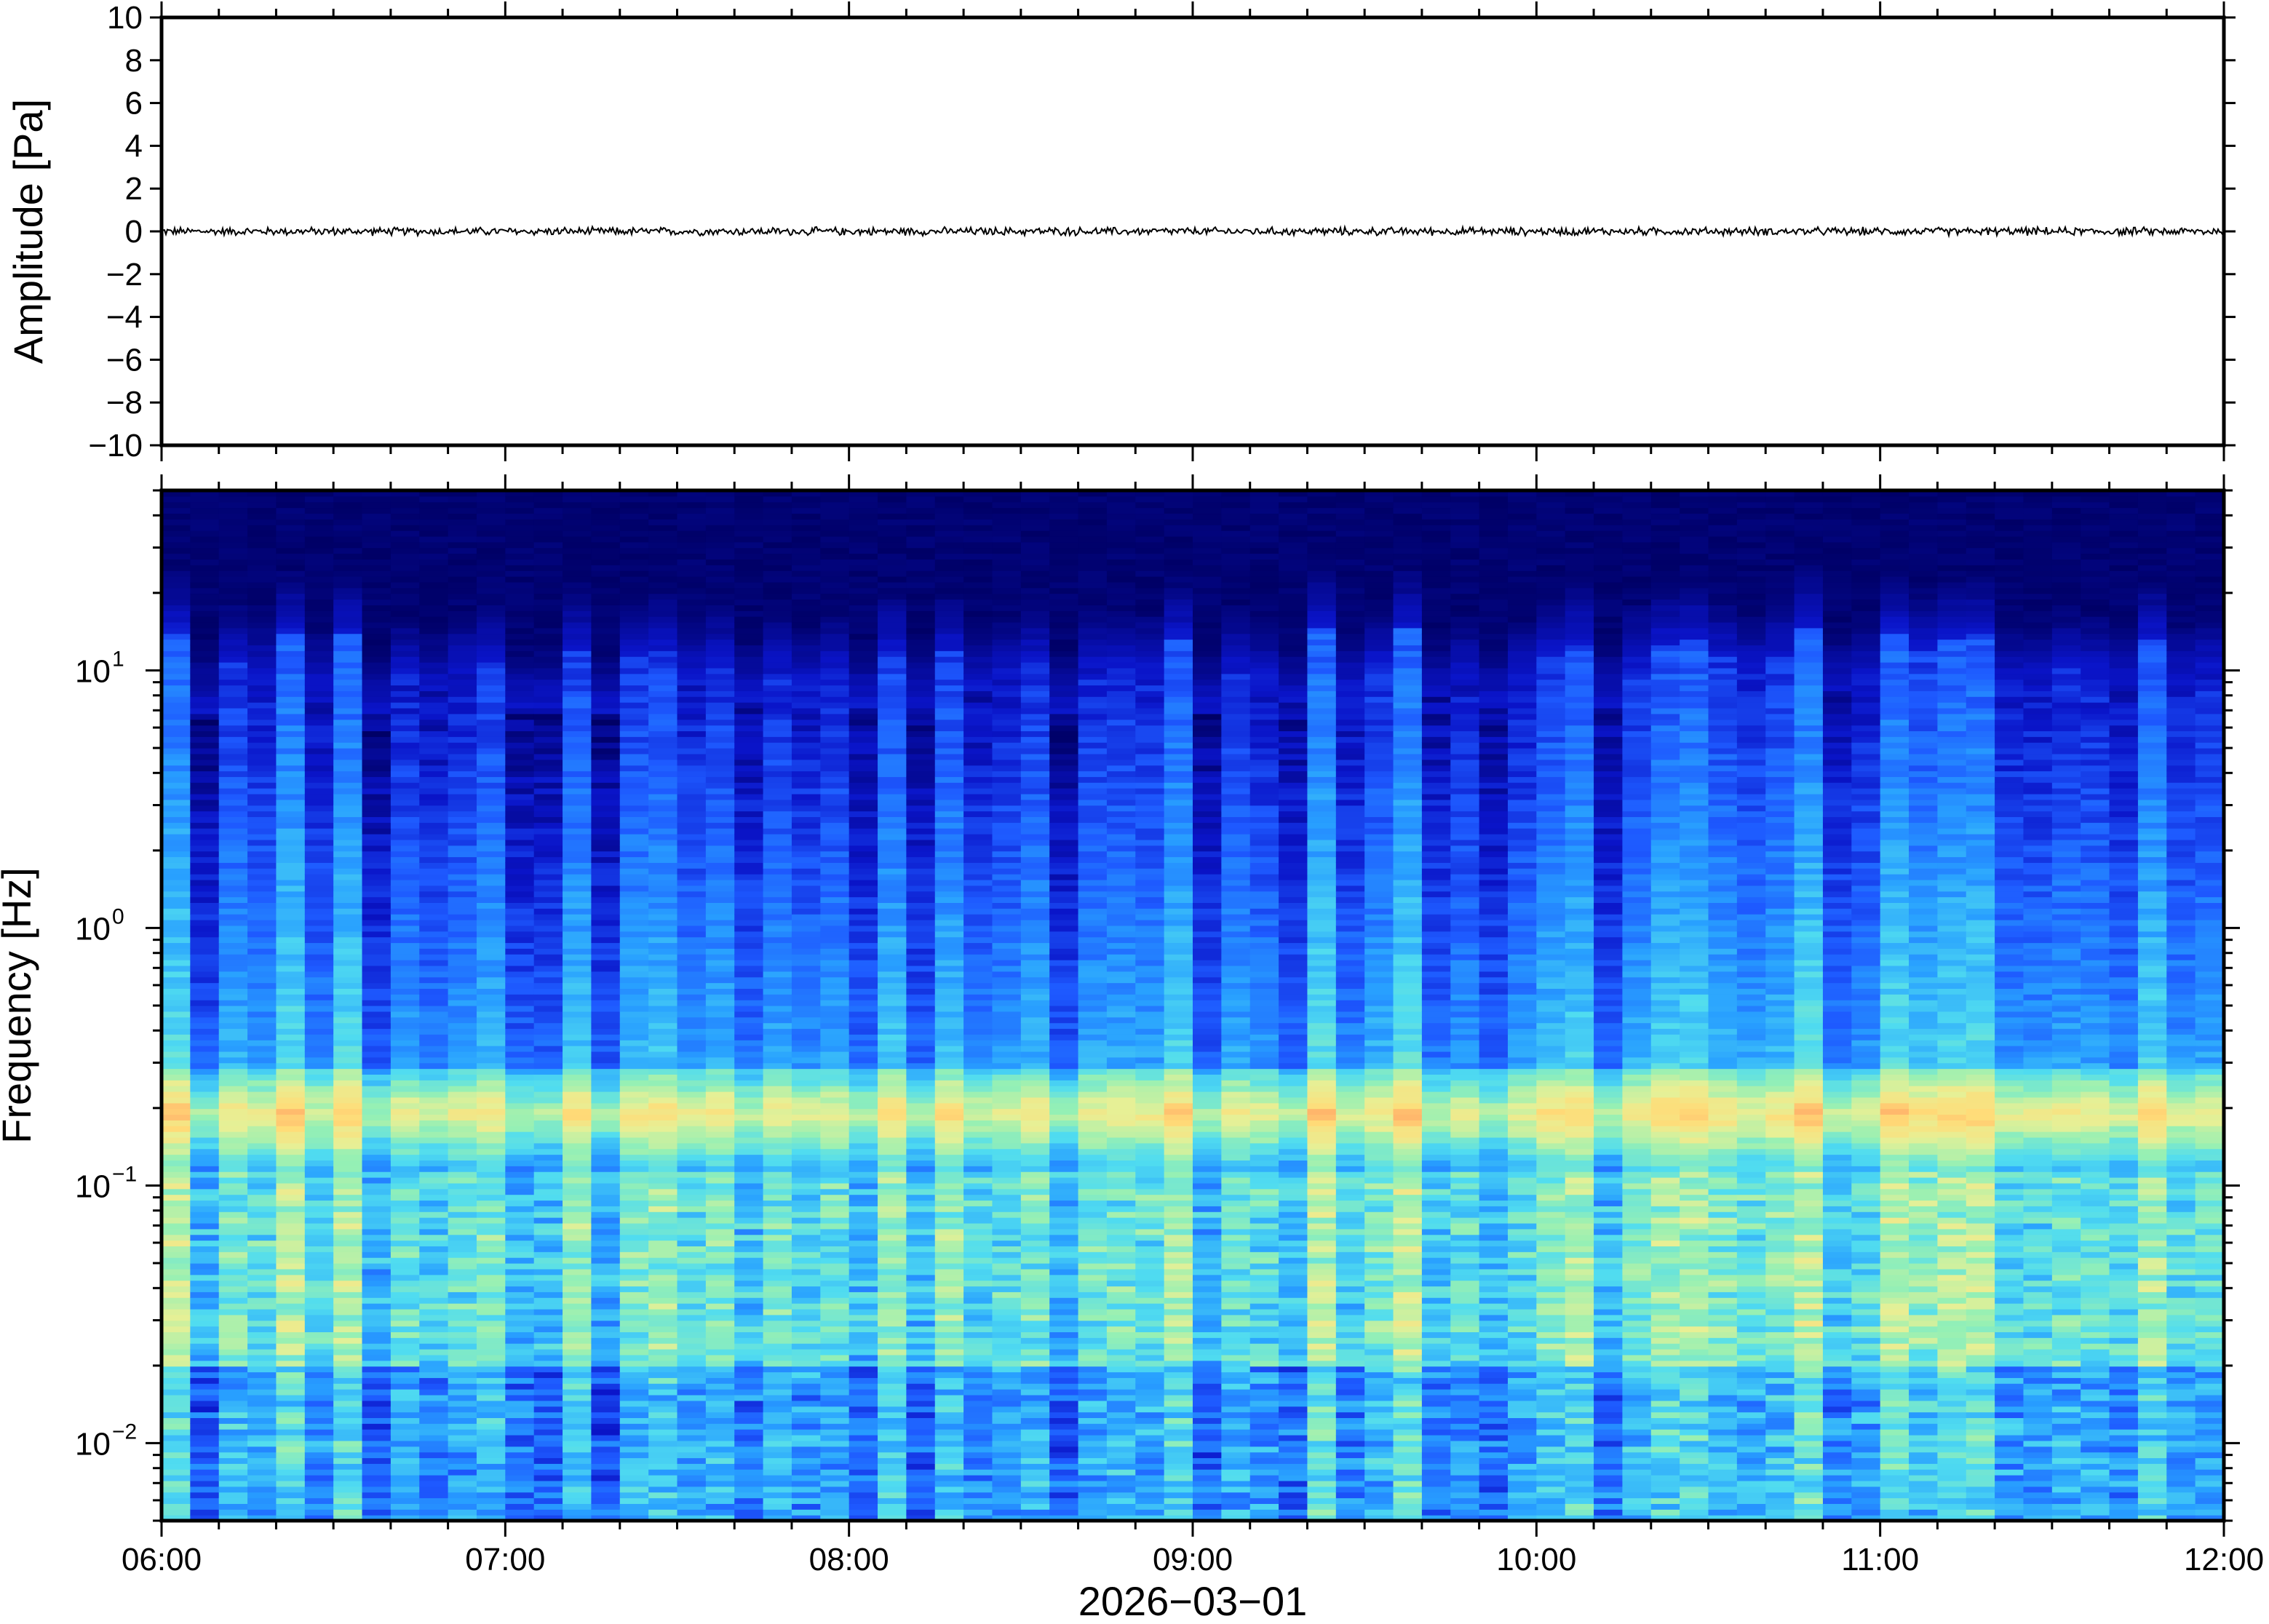  What do you see at coordinates (134, 61) in the screenshot?
I see `waveform-y-tick-label: 8` at bounding box center [134, 61].